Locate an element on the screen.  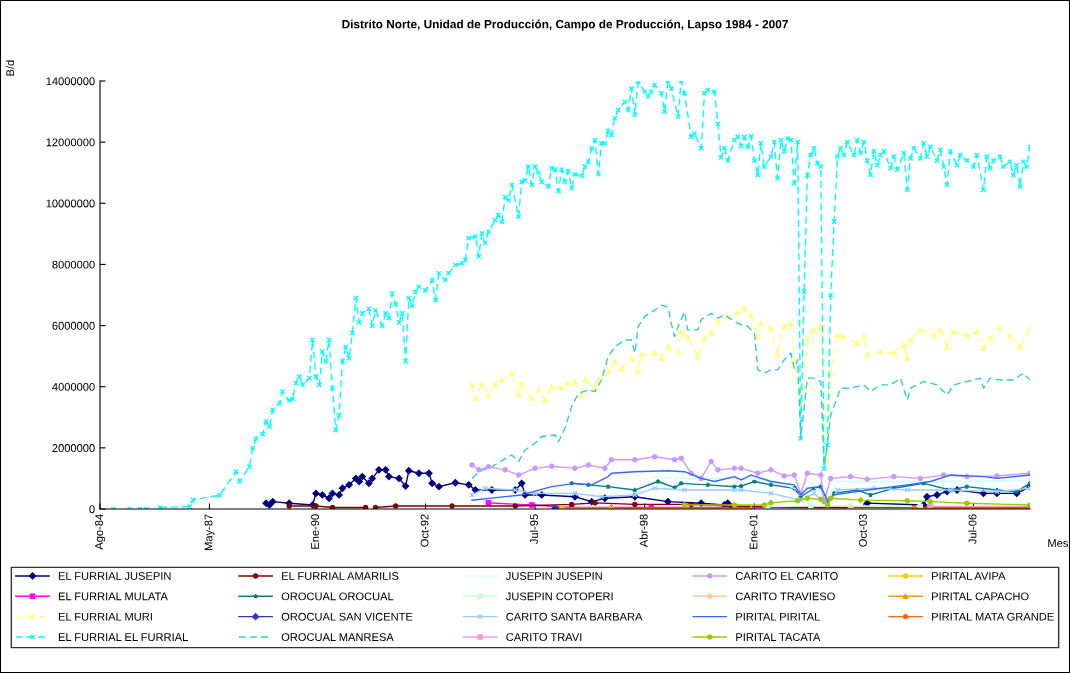
legend-label: CARITO EL CARITO is located at coordinates (786, 576).